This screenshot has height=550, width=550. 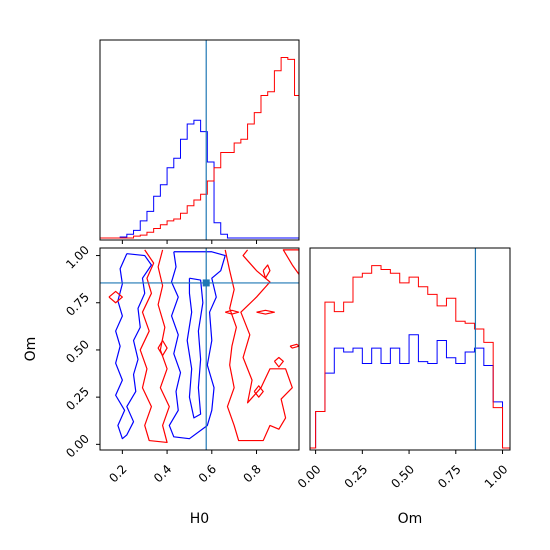 What do you see at coordinates (410, 519) in the screenshot?
I see `x-axis-label-om: Om` at bounding box center [410, 519].